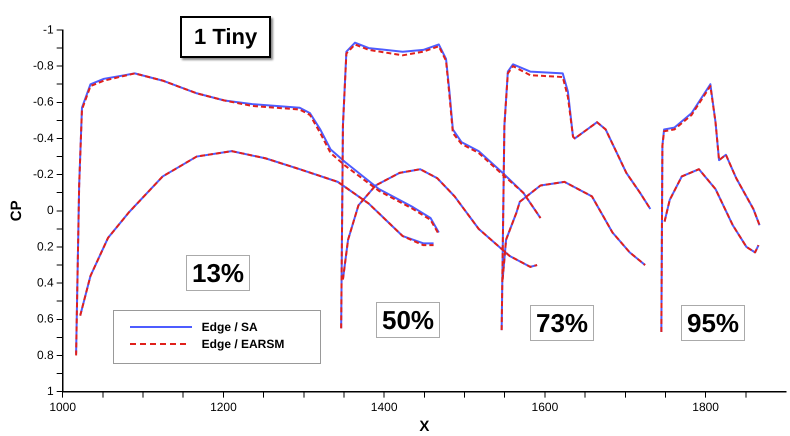 This screenshot has height=436, width=790. Describe the element at coordinates (243, 344) in the screenshot. I see `legend-label: Edge / EARSM` at that location.